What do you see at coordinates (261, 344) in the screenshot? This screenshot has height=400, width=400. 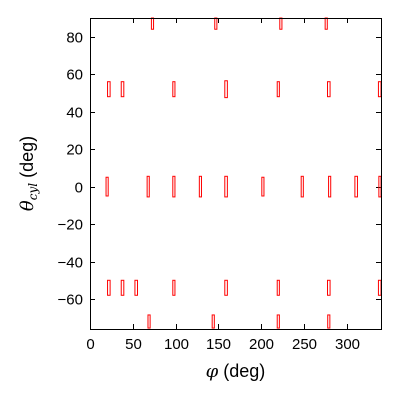 I see `x-tick-label: 200` at bounding box center [261, 344].